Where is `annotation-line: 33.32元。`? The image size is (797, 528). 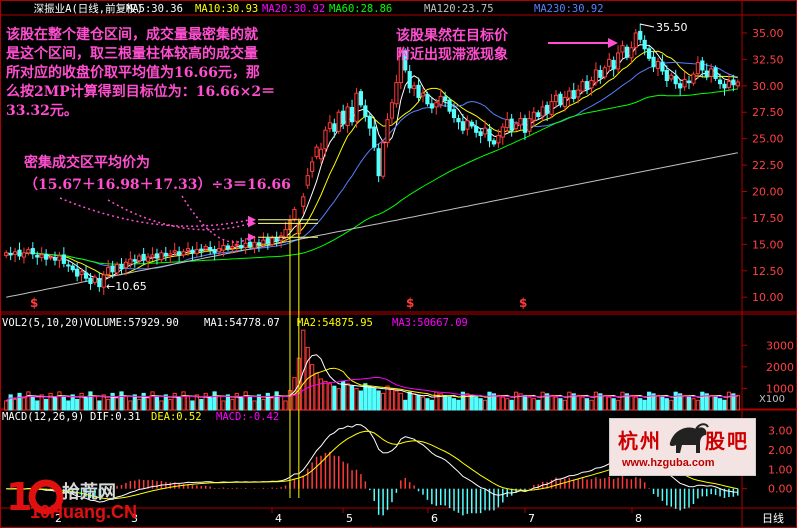
annotation-line: 33.32元。 is located at coordinates (42, 111).